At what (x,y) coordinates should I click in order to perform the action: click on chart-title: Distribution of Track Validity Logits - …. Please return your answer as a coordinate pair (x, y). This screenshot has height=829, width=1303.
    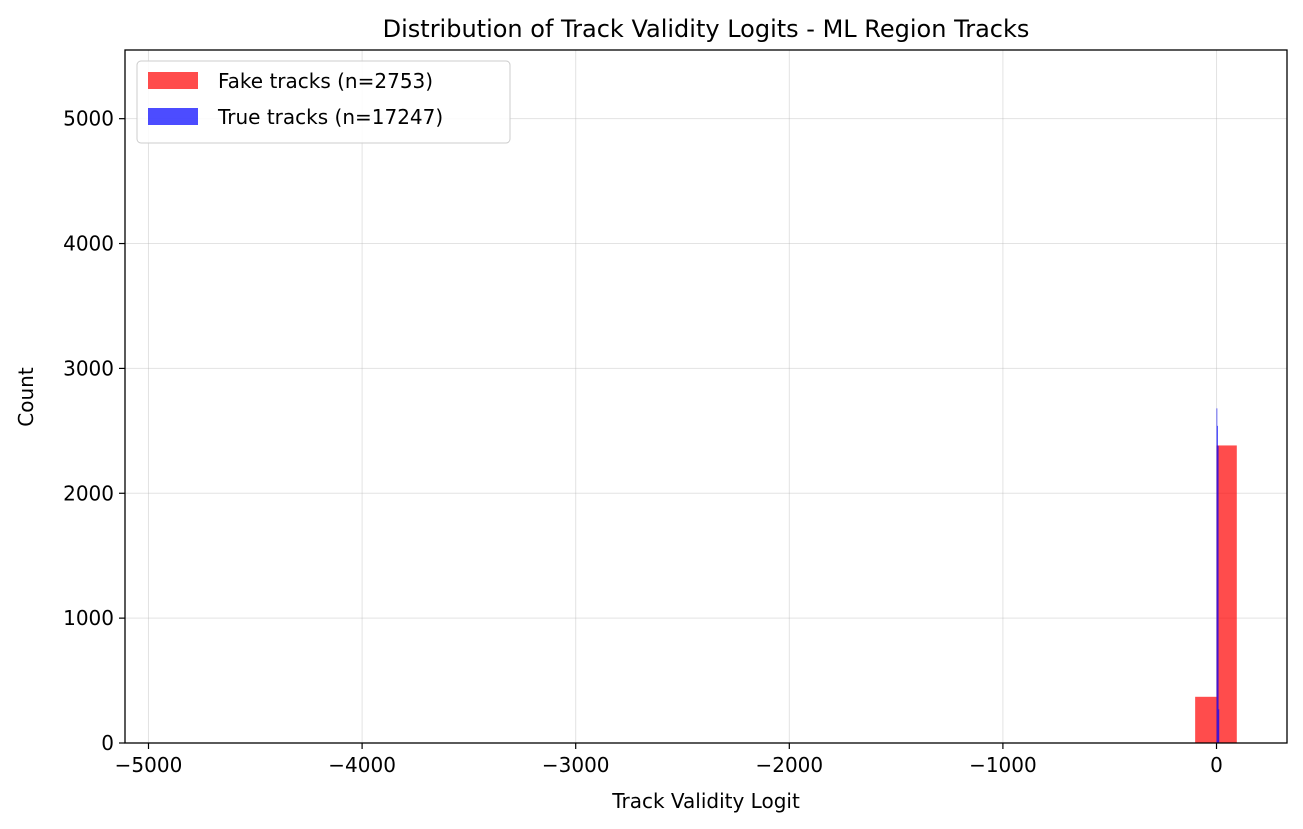
    Looking at the image, I should click on (706, 29).